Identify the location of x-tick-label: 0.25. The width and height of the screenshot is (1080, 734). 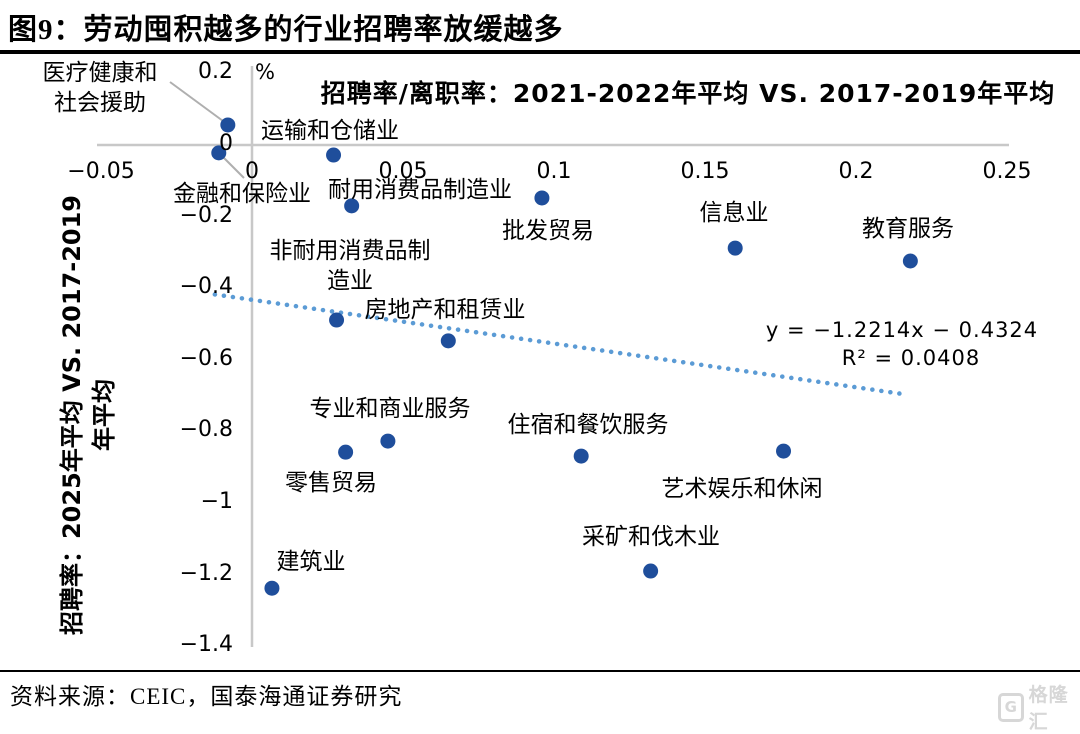
(1007, 171).